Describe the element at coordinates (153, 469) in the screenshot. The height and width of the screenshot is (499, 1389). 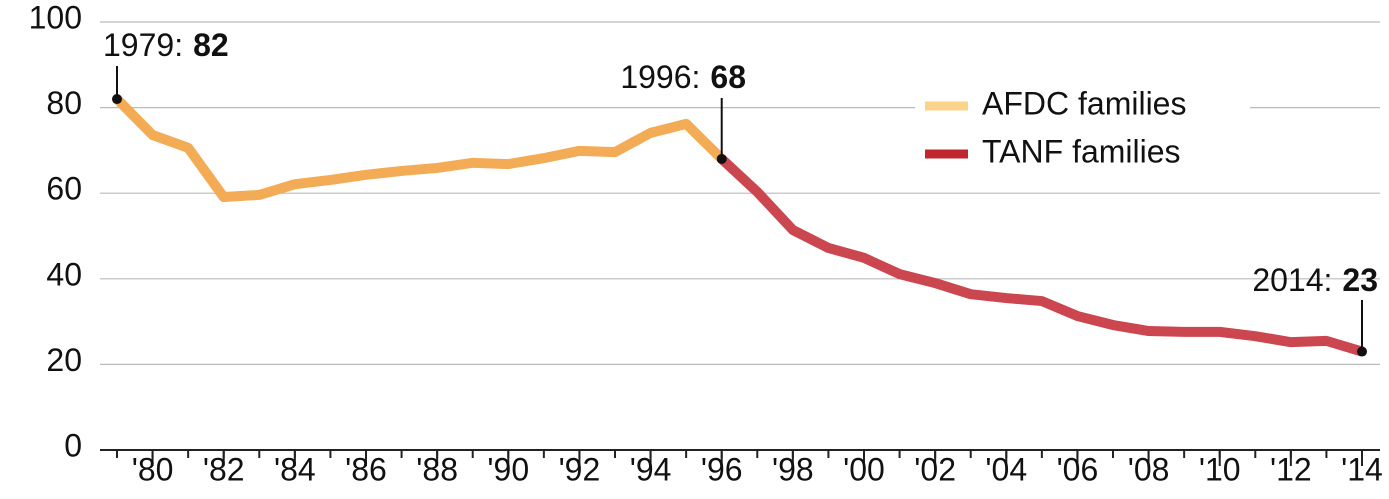
I see `x-tick-label: '80` at that location.